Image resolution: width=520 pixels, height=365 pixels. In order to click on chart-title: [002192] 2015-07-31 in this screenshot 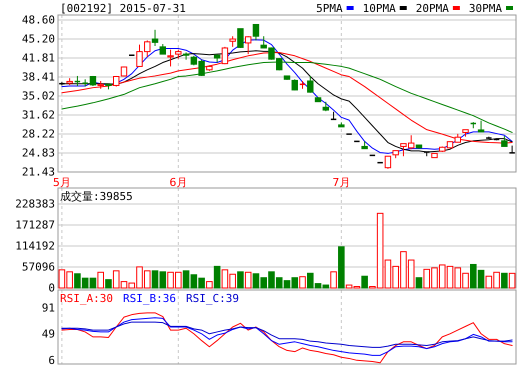, I will do `click(123, 8)`.